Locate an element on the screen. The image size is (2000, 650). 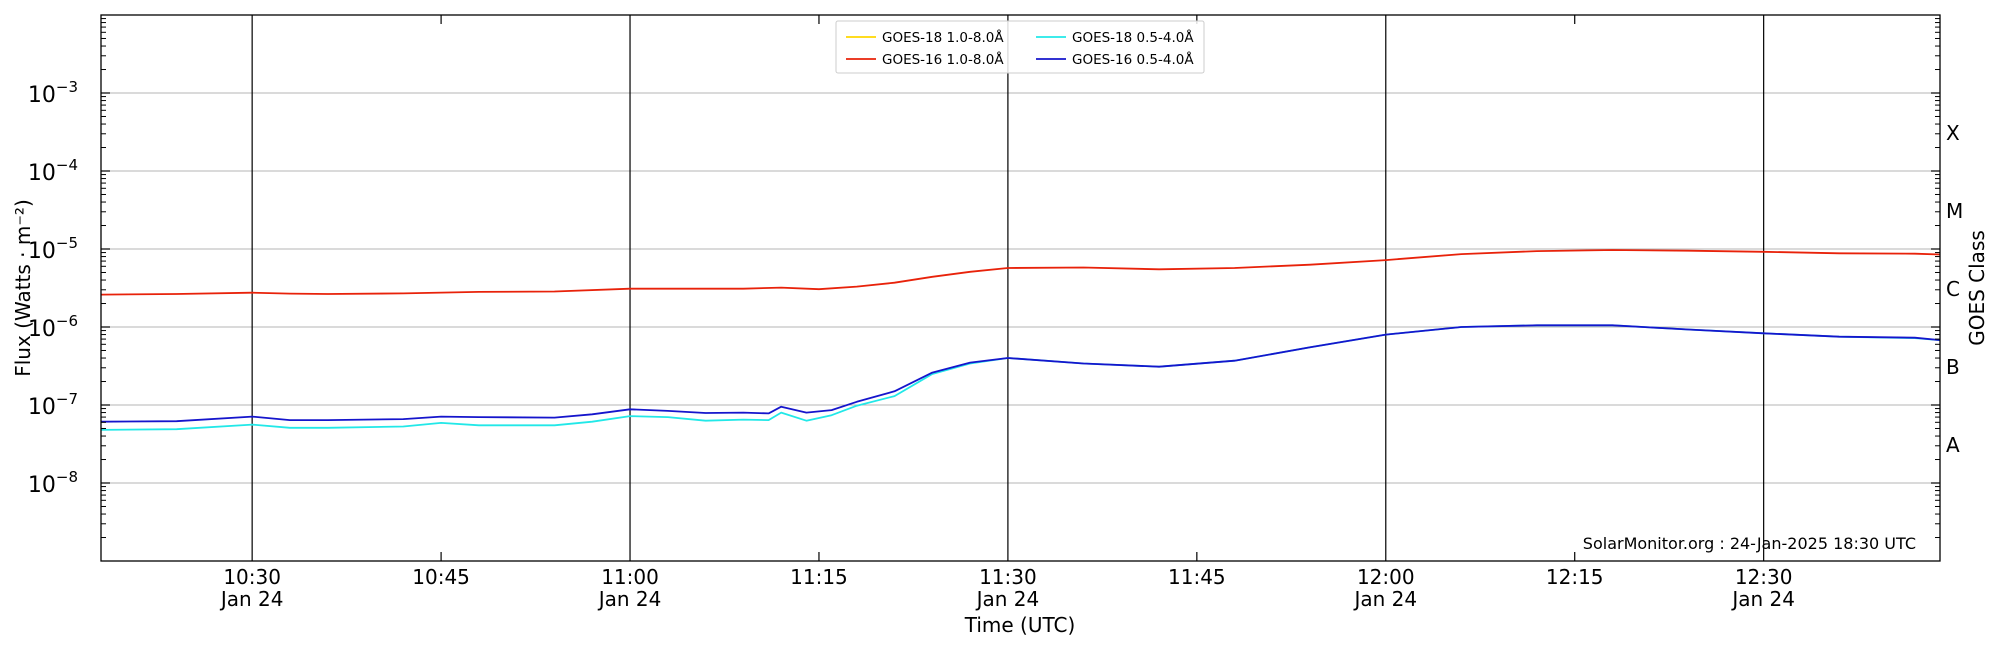
y-tick-label: 10⁻⁵ is located at coordinates (53, 249).